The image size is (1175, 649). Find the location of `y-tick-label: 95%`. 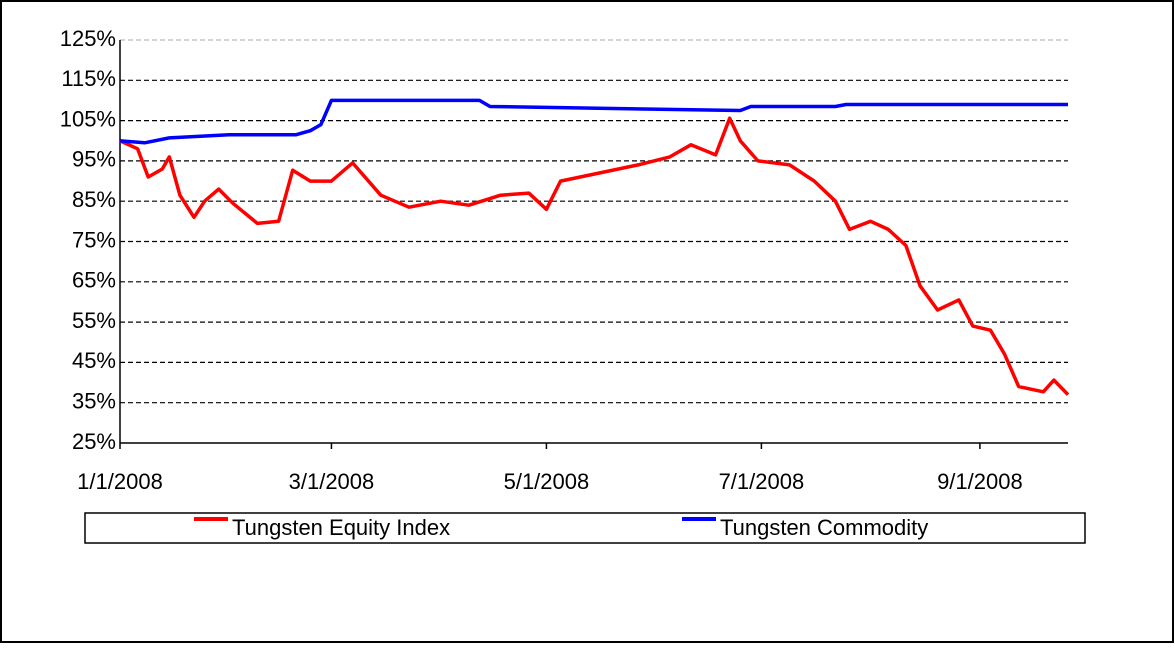

y-tick-label: 95% is located at coordinates (94, 159).